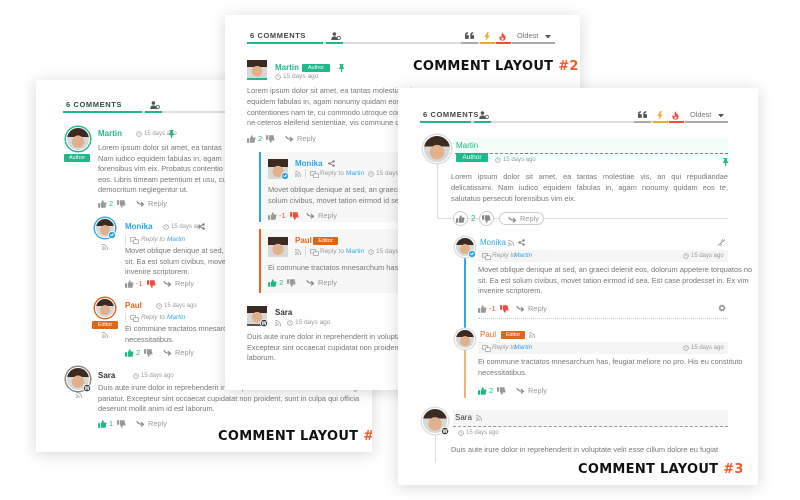 The width and height of the screenshot is (800, 500). I want to click on twitter-badge-icon, so click(112, 235).